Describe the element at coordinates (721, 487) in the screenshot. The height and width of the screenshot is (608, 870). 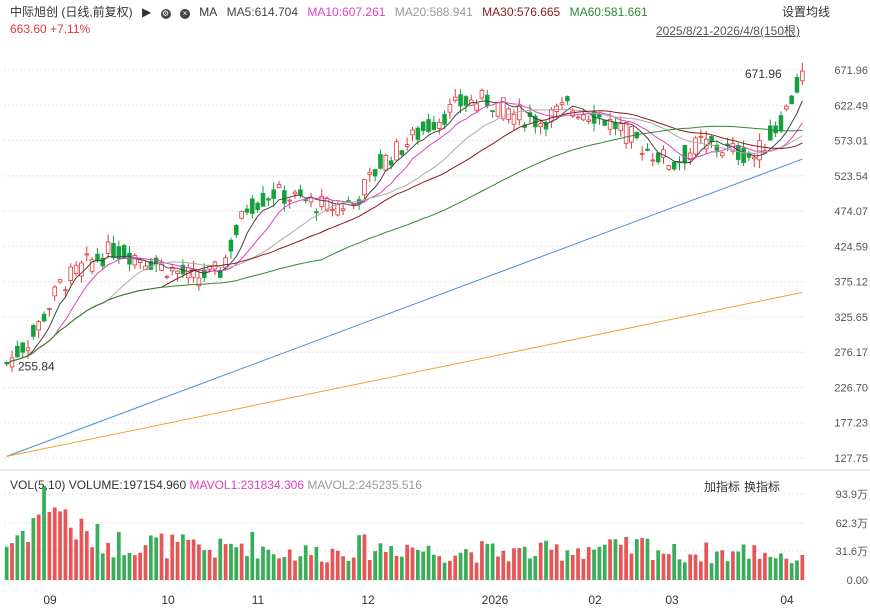
I see `add-indicator-button: 加指标` at that location.